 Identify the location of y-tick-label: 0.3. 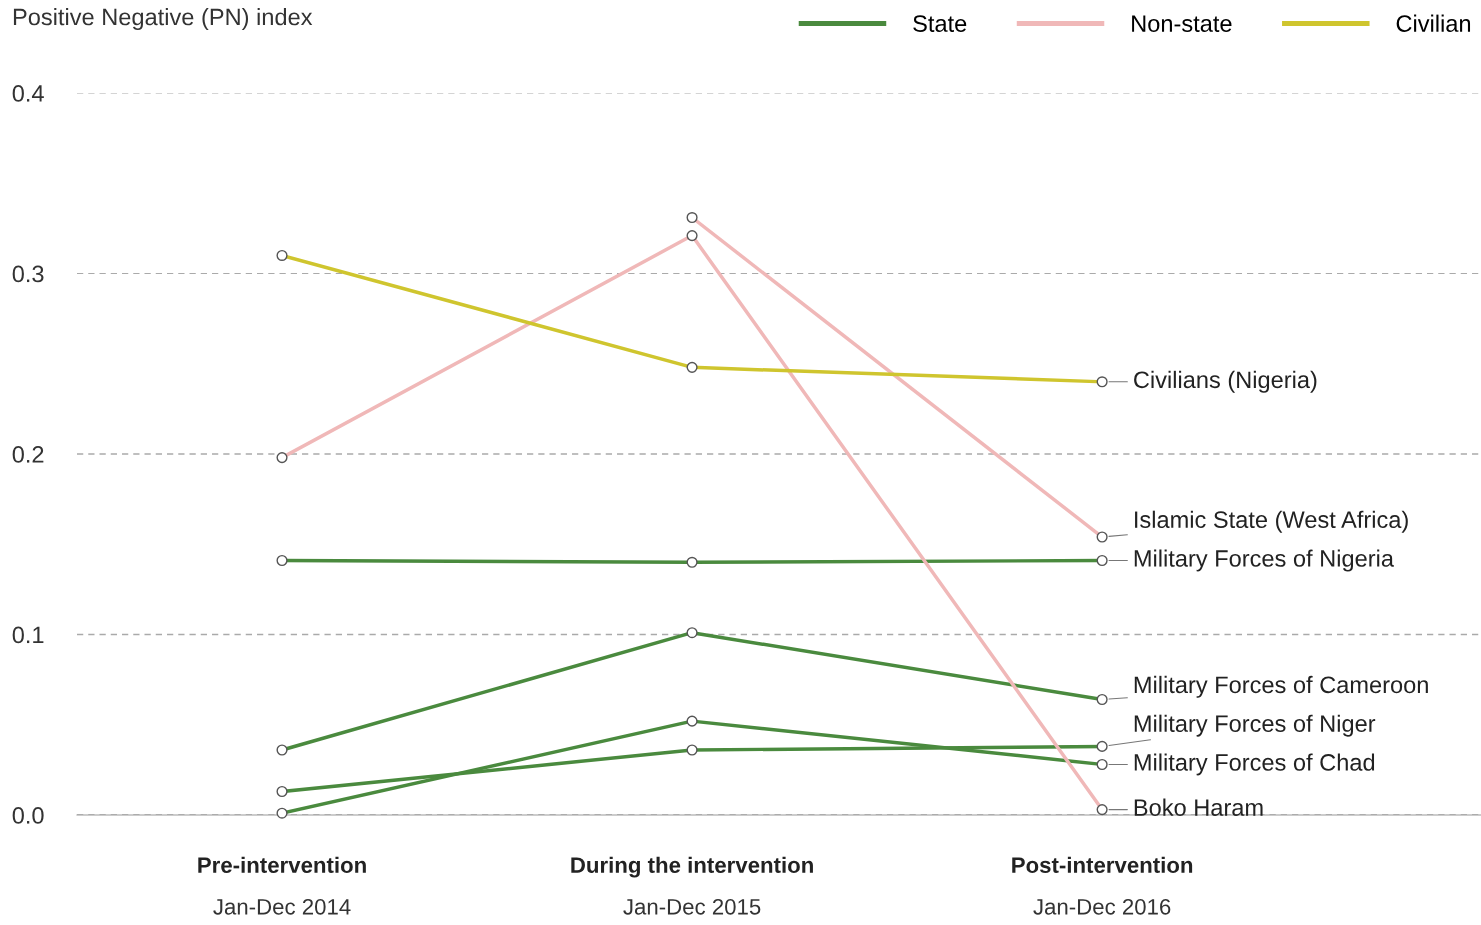
(28, 274).